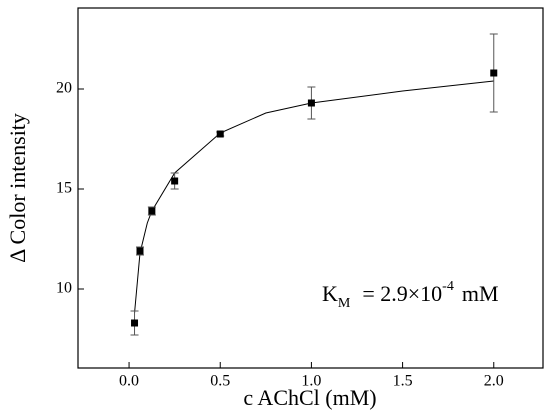 This screenshot has width=550, height=416. Describe the element at coordinates (402, 293) in the screenshot. I see `km-equation: = 2.9×10` at that location.